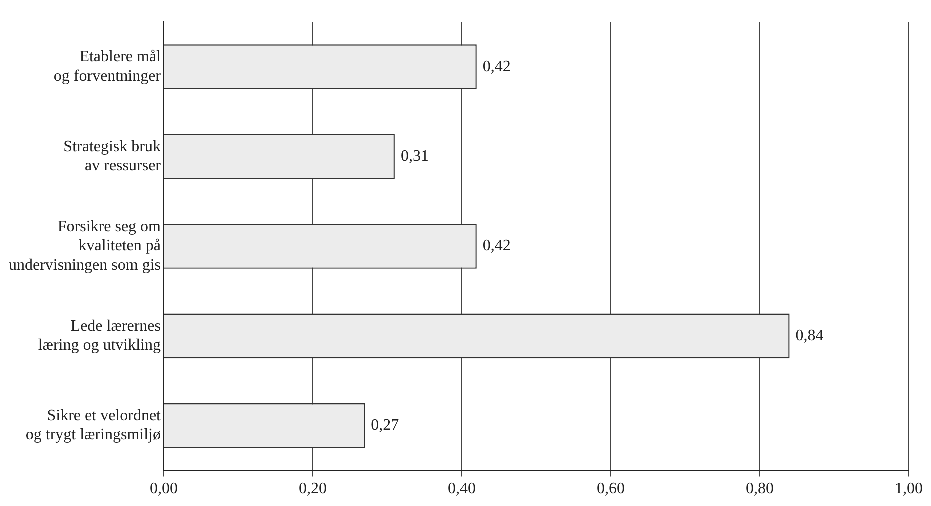 Image resolution: width=931 pixels, height=506 pixels. I want to click on x-tick-label: 0,60, so click(610, 489).